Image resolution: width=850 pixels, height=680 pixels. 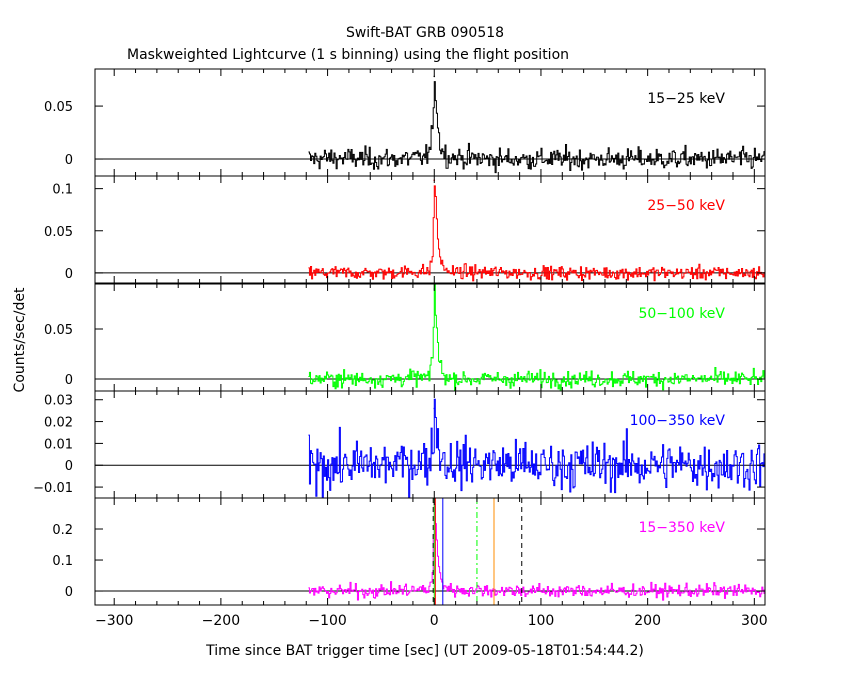 I want to click on panel-15-350-kev: 0 0.1 0.2 15−350 keV, so click(x=409, y=551).